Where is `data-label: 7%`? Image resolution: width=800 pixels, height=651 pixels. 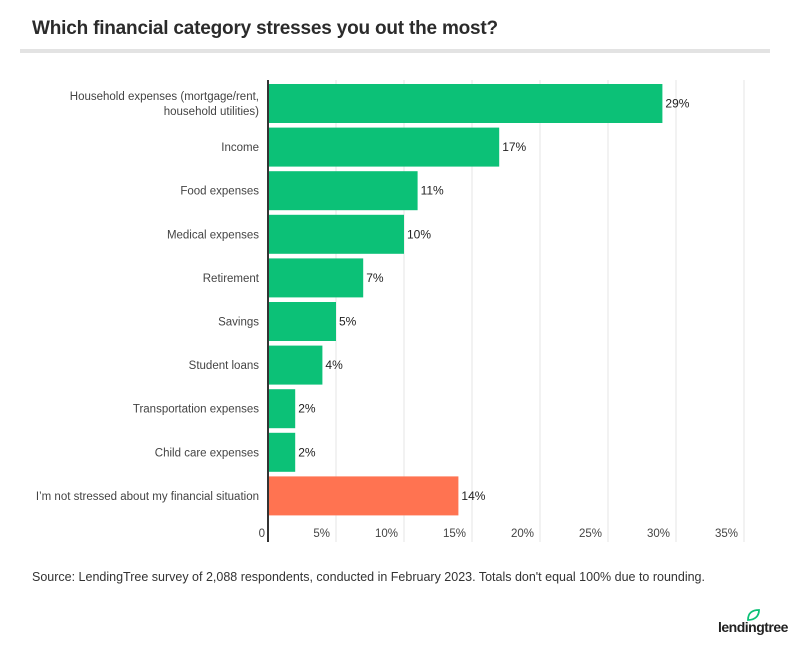
data-label: 7% is located at coordinates (375, 278).